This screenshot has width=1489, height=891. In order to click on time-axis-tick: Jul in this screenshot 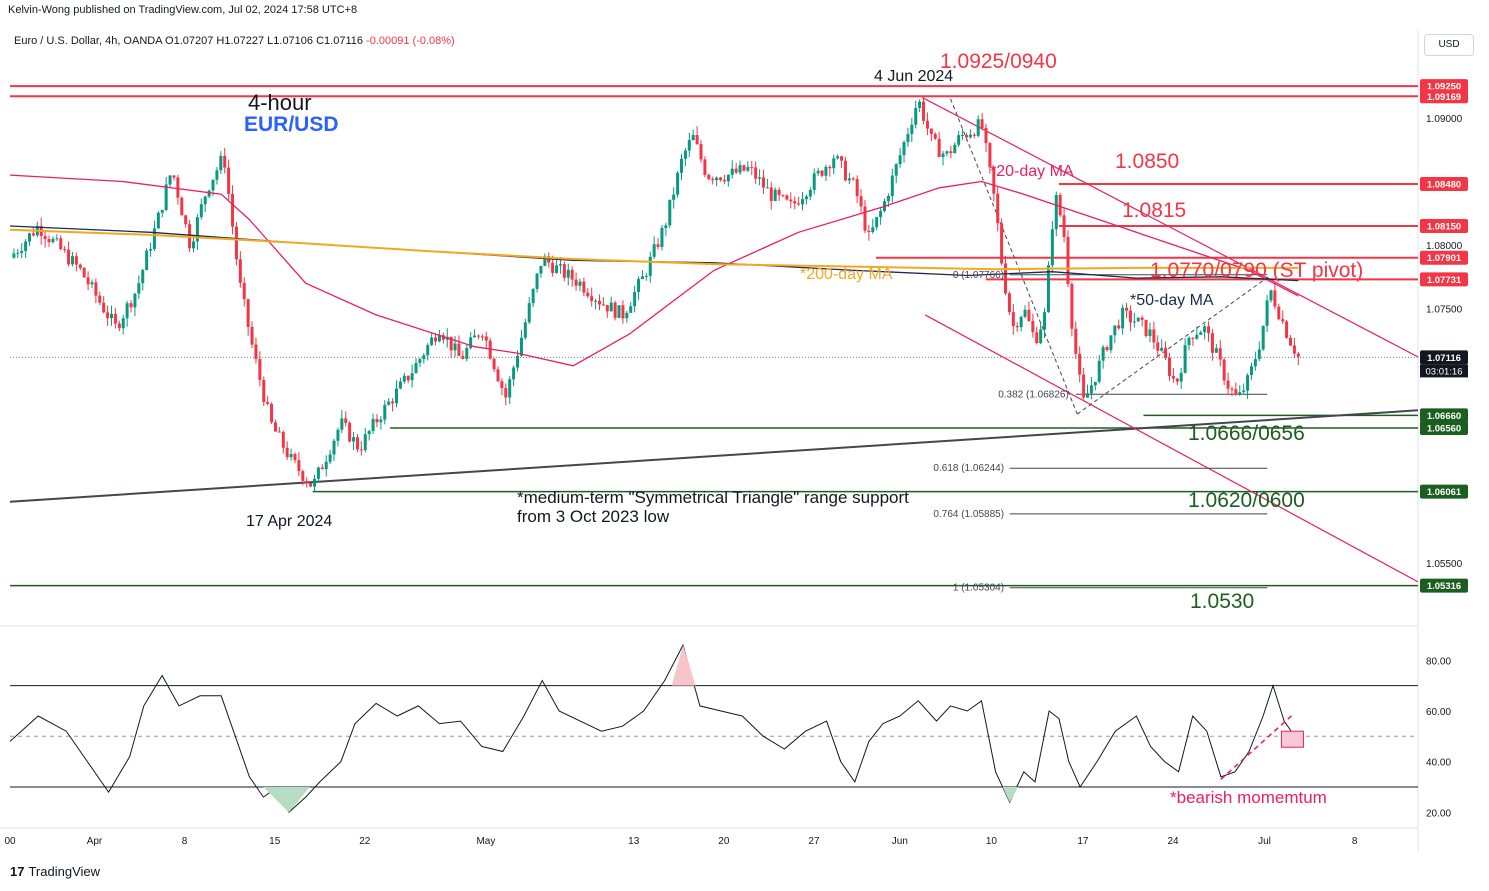, I will do `click(1264, 841)`.